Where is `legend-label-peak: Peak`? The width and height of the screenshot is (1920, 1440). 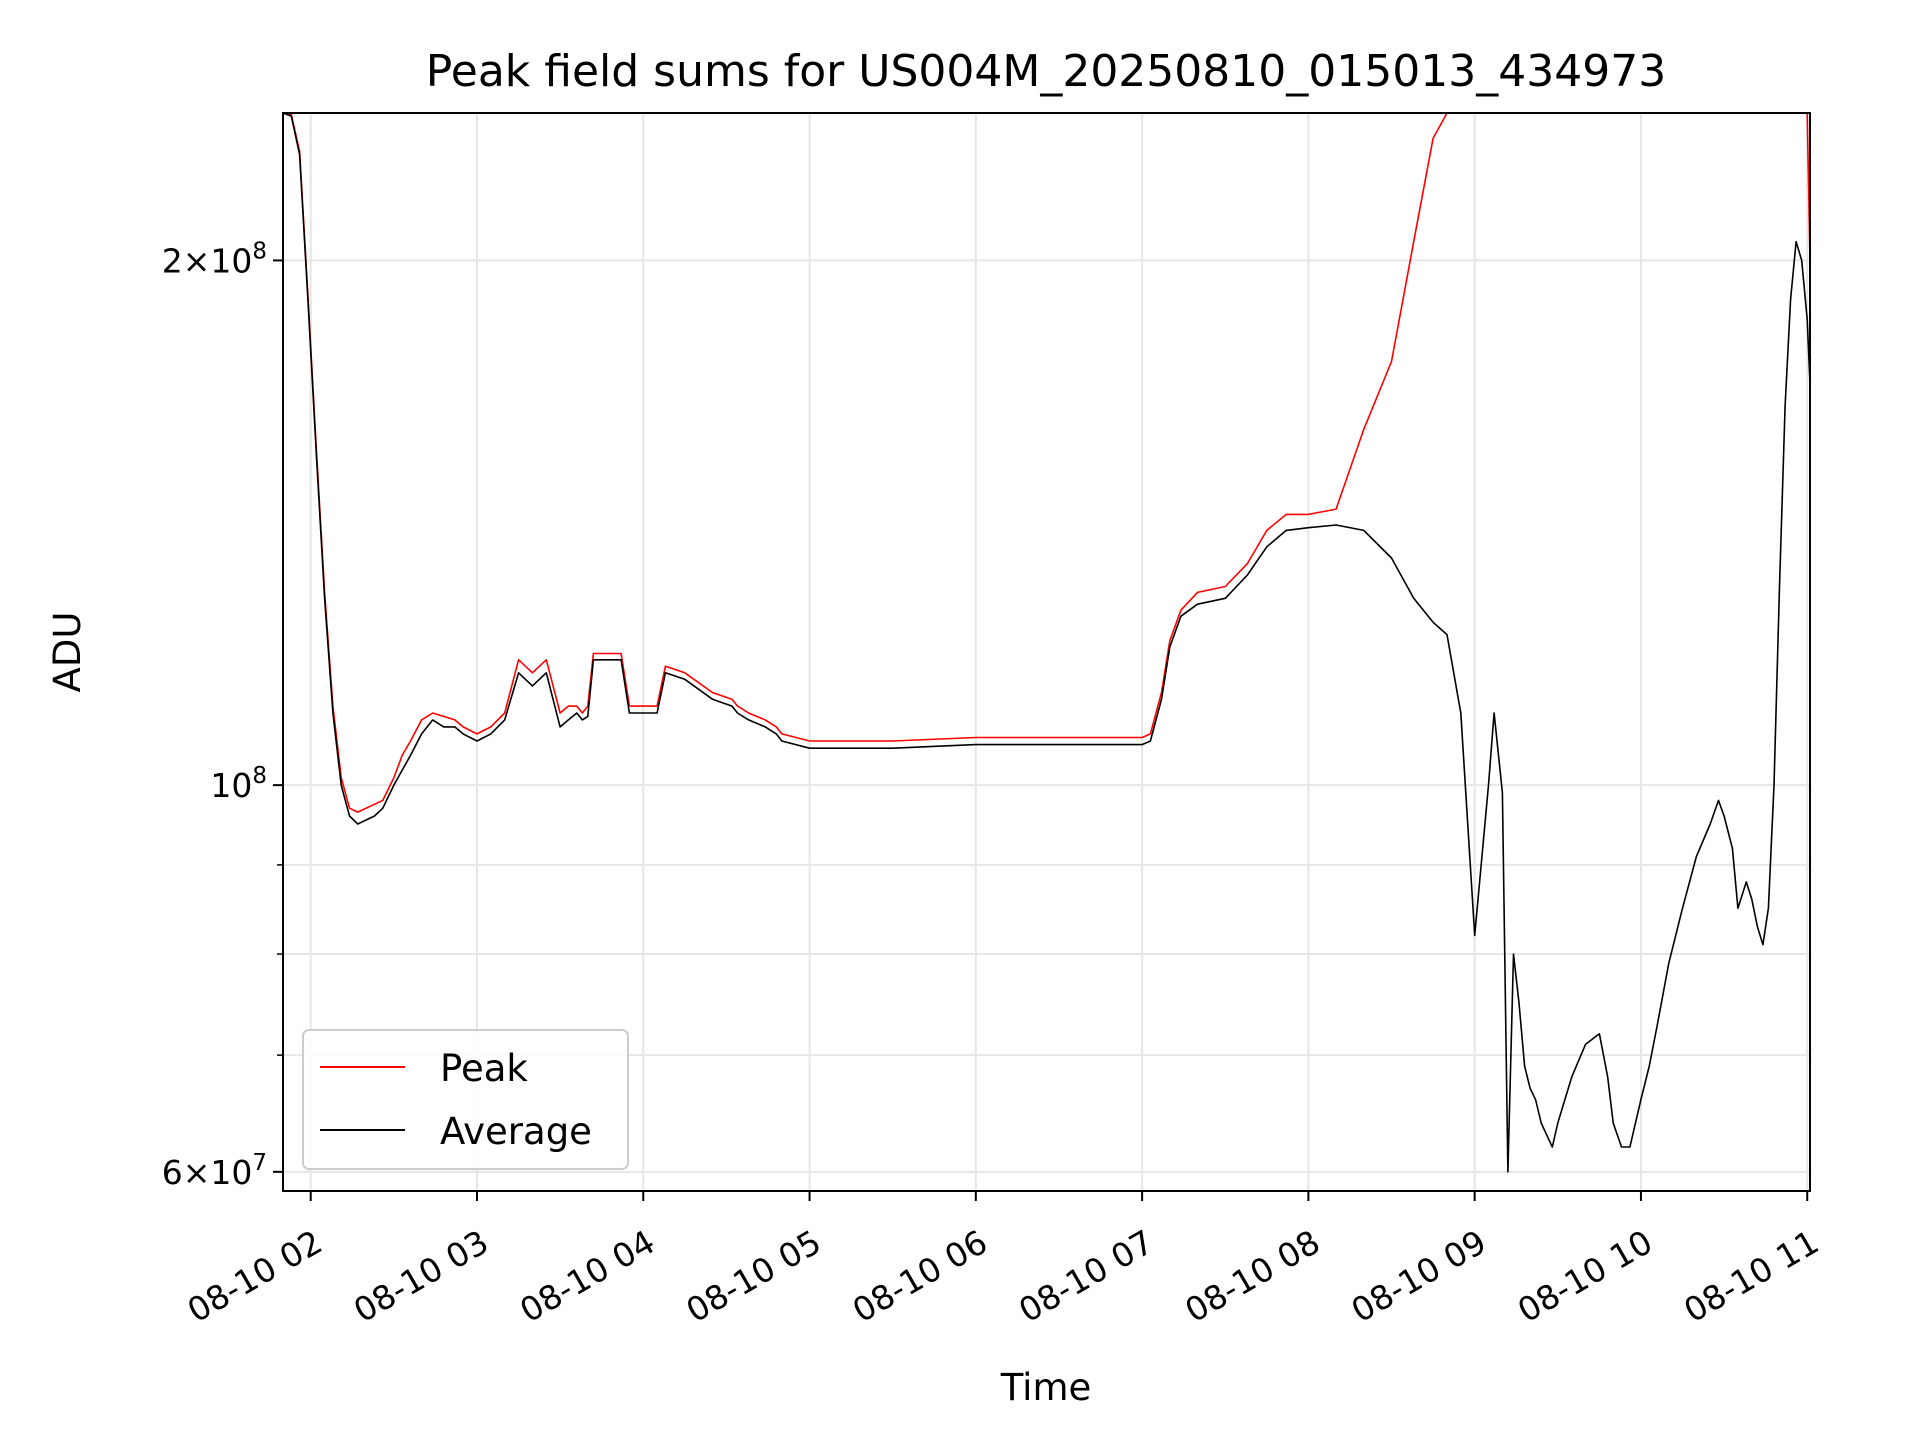 legend-label-peak: Peak is located at coordinates (484, 1068).